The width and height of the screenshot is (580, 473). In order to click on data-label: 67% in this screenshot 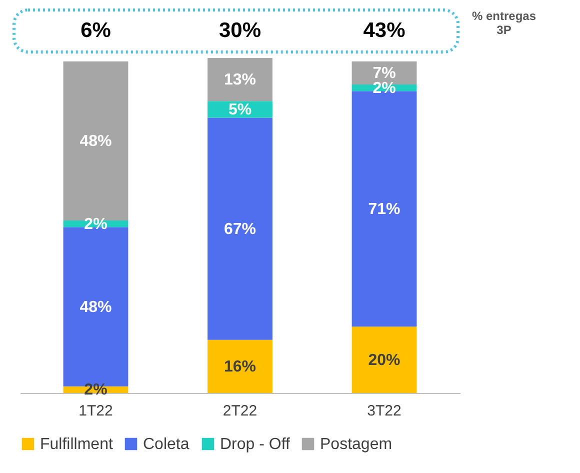, I will do `click(240, 229)`.